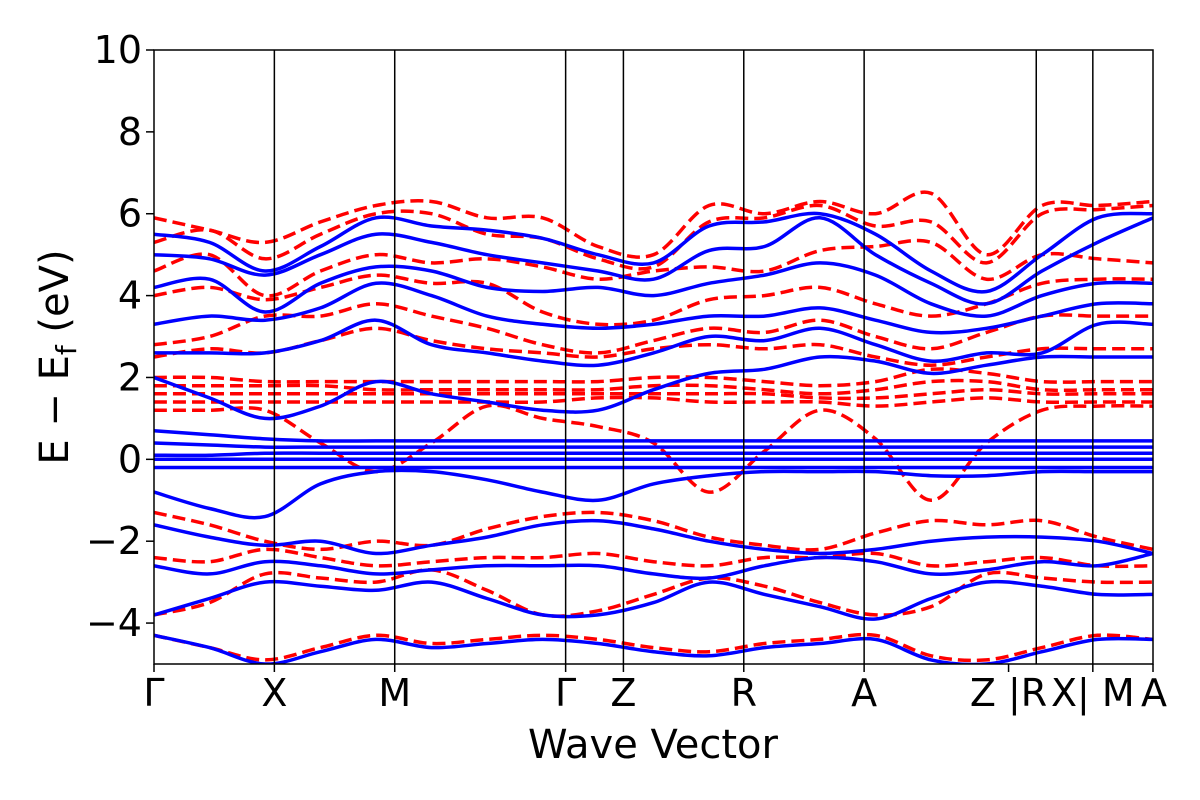  What do you see at coordinates (130, 214) in the screenshot?
I see `y-tick-label-5: 6` at bounding box center [130, 214].